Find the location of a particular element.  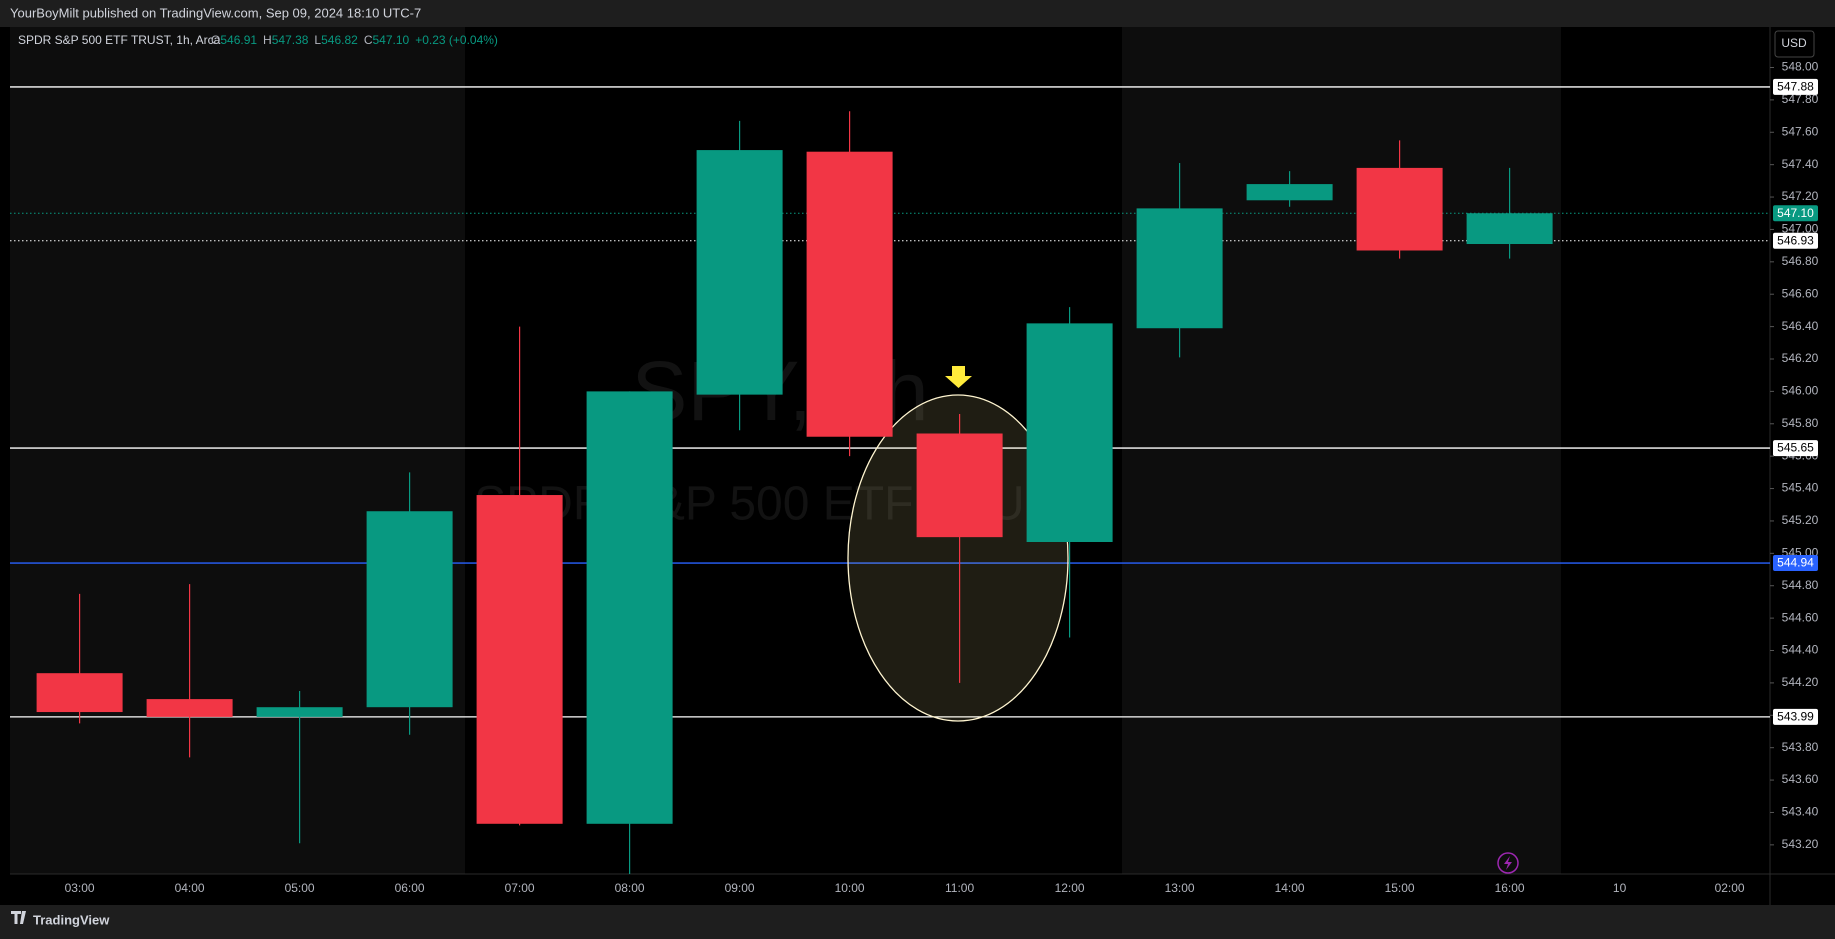

x-tick-label: 02:00 is located at coordinates (1730, 888).